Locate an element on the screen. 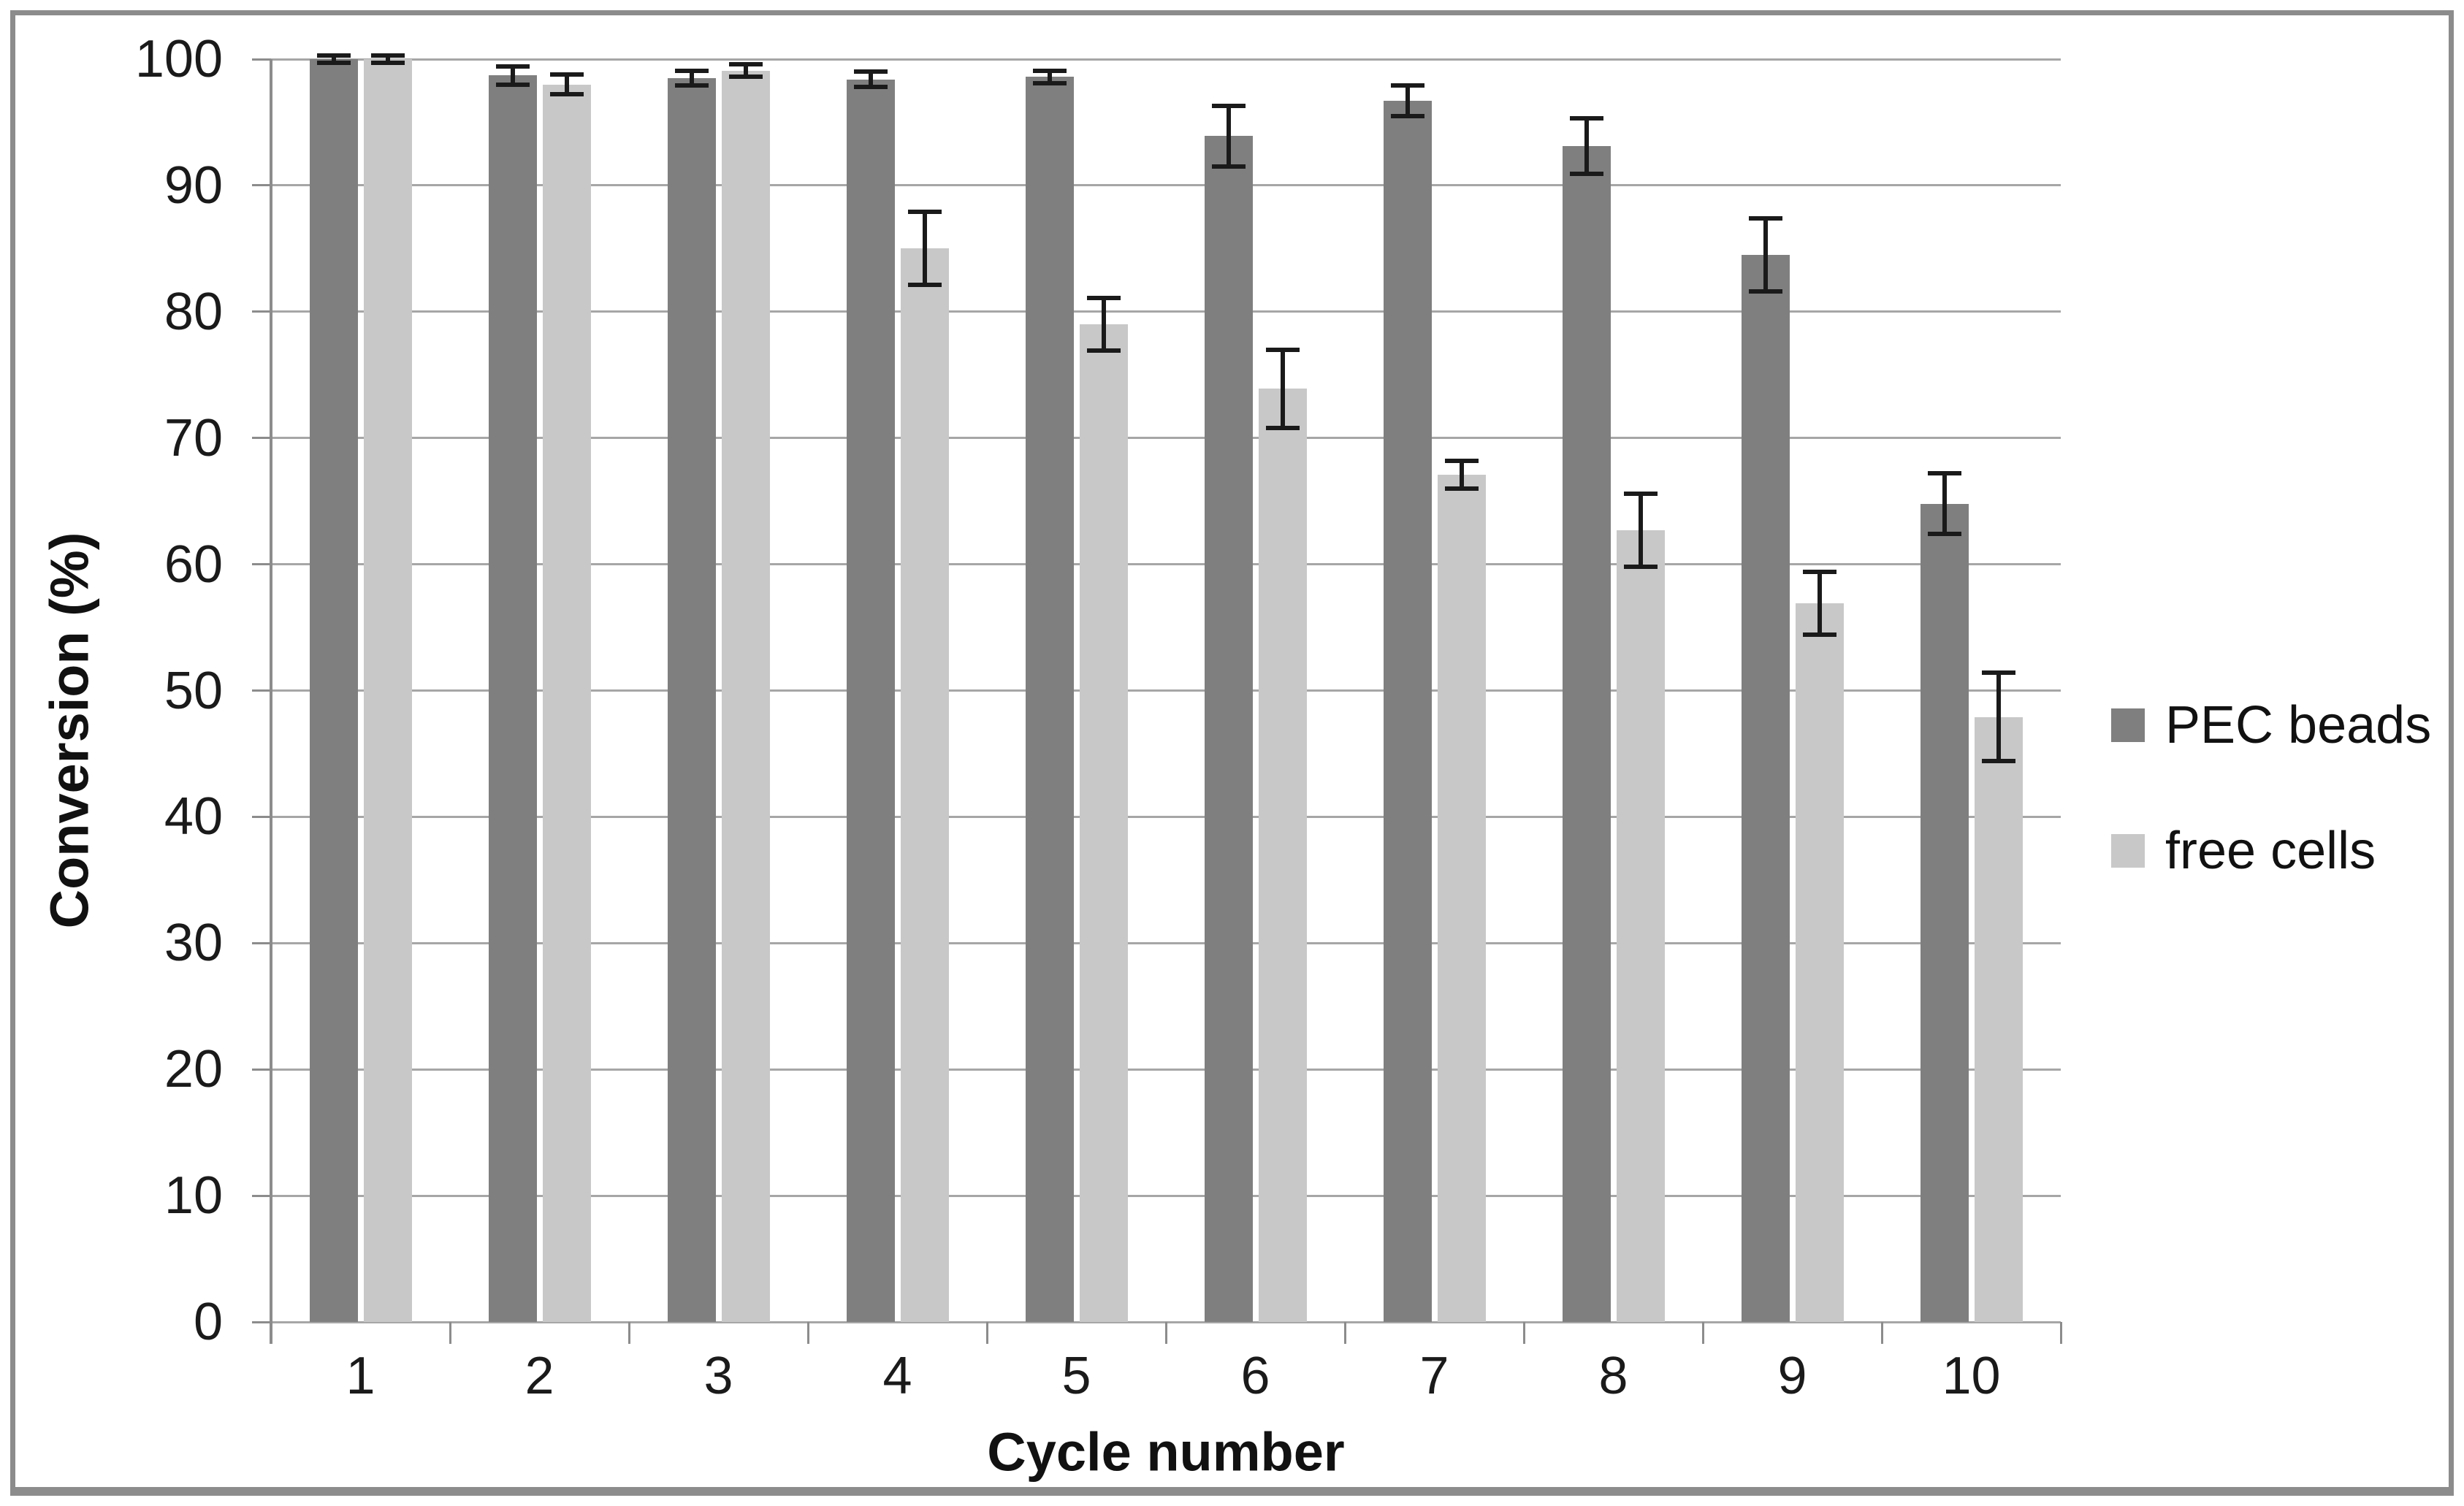 This screenshot has height=1506, width=2464. x-tick-label-8: 8 is located at coordinates (1613, 1376).